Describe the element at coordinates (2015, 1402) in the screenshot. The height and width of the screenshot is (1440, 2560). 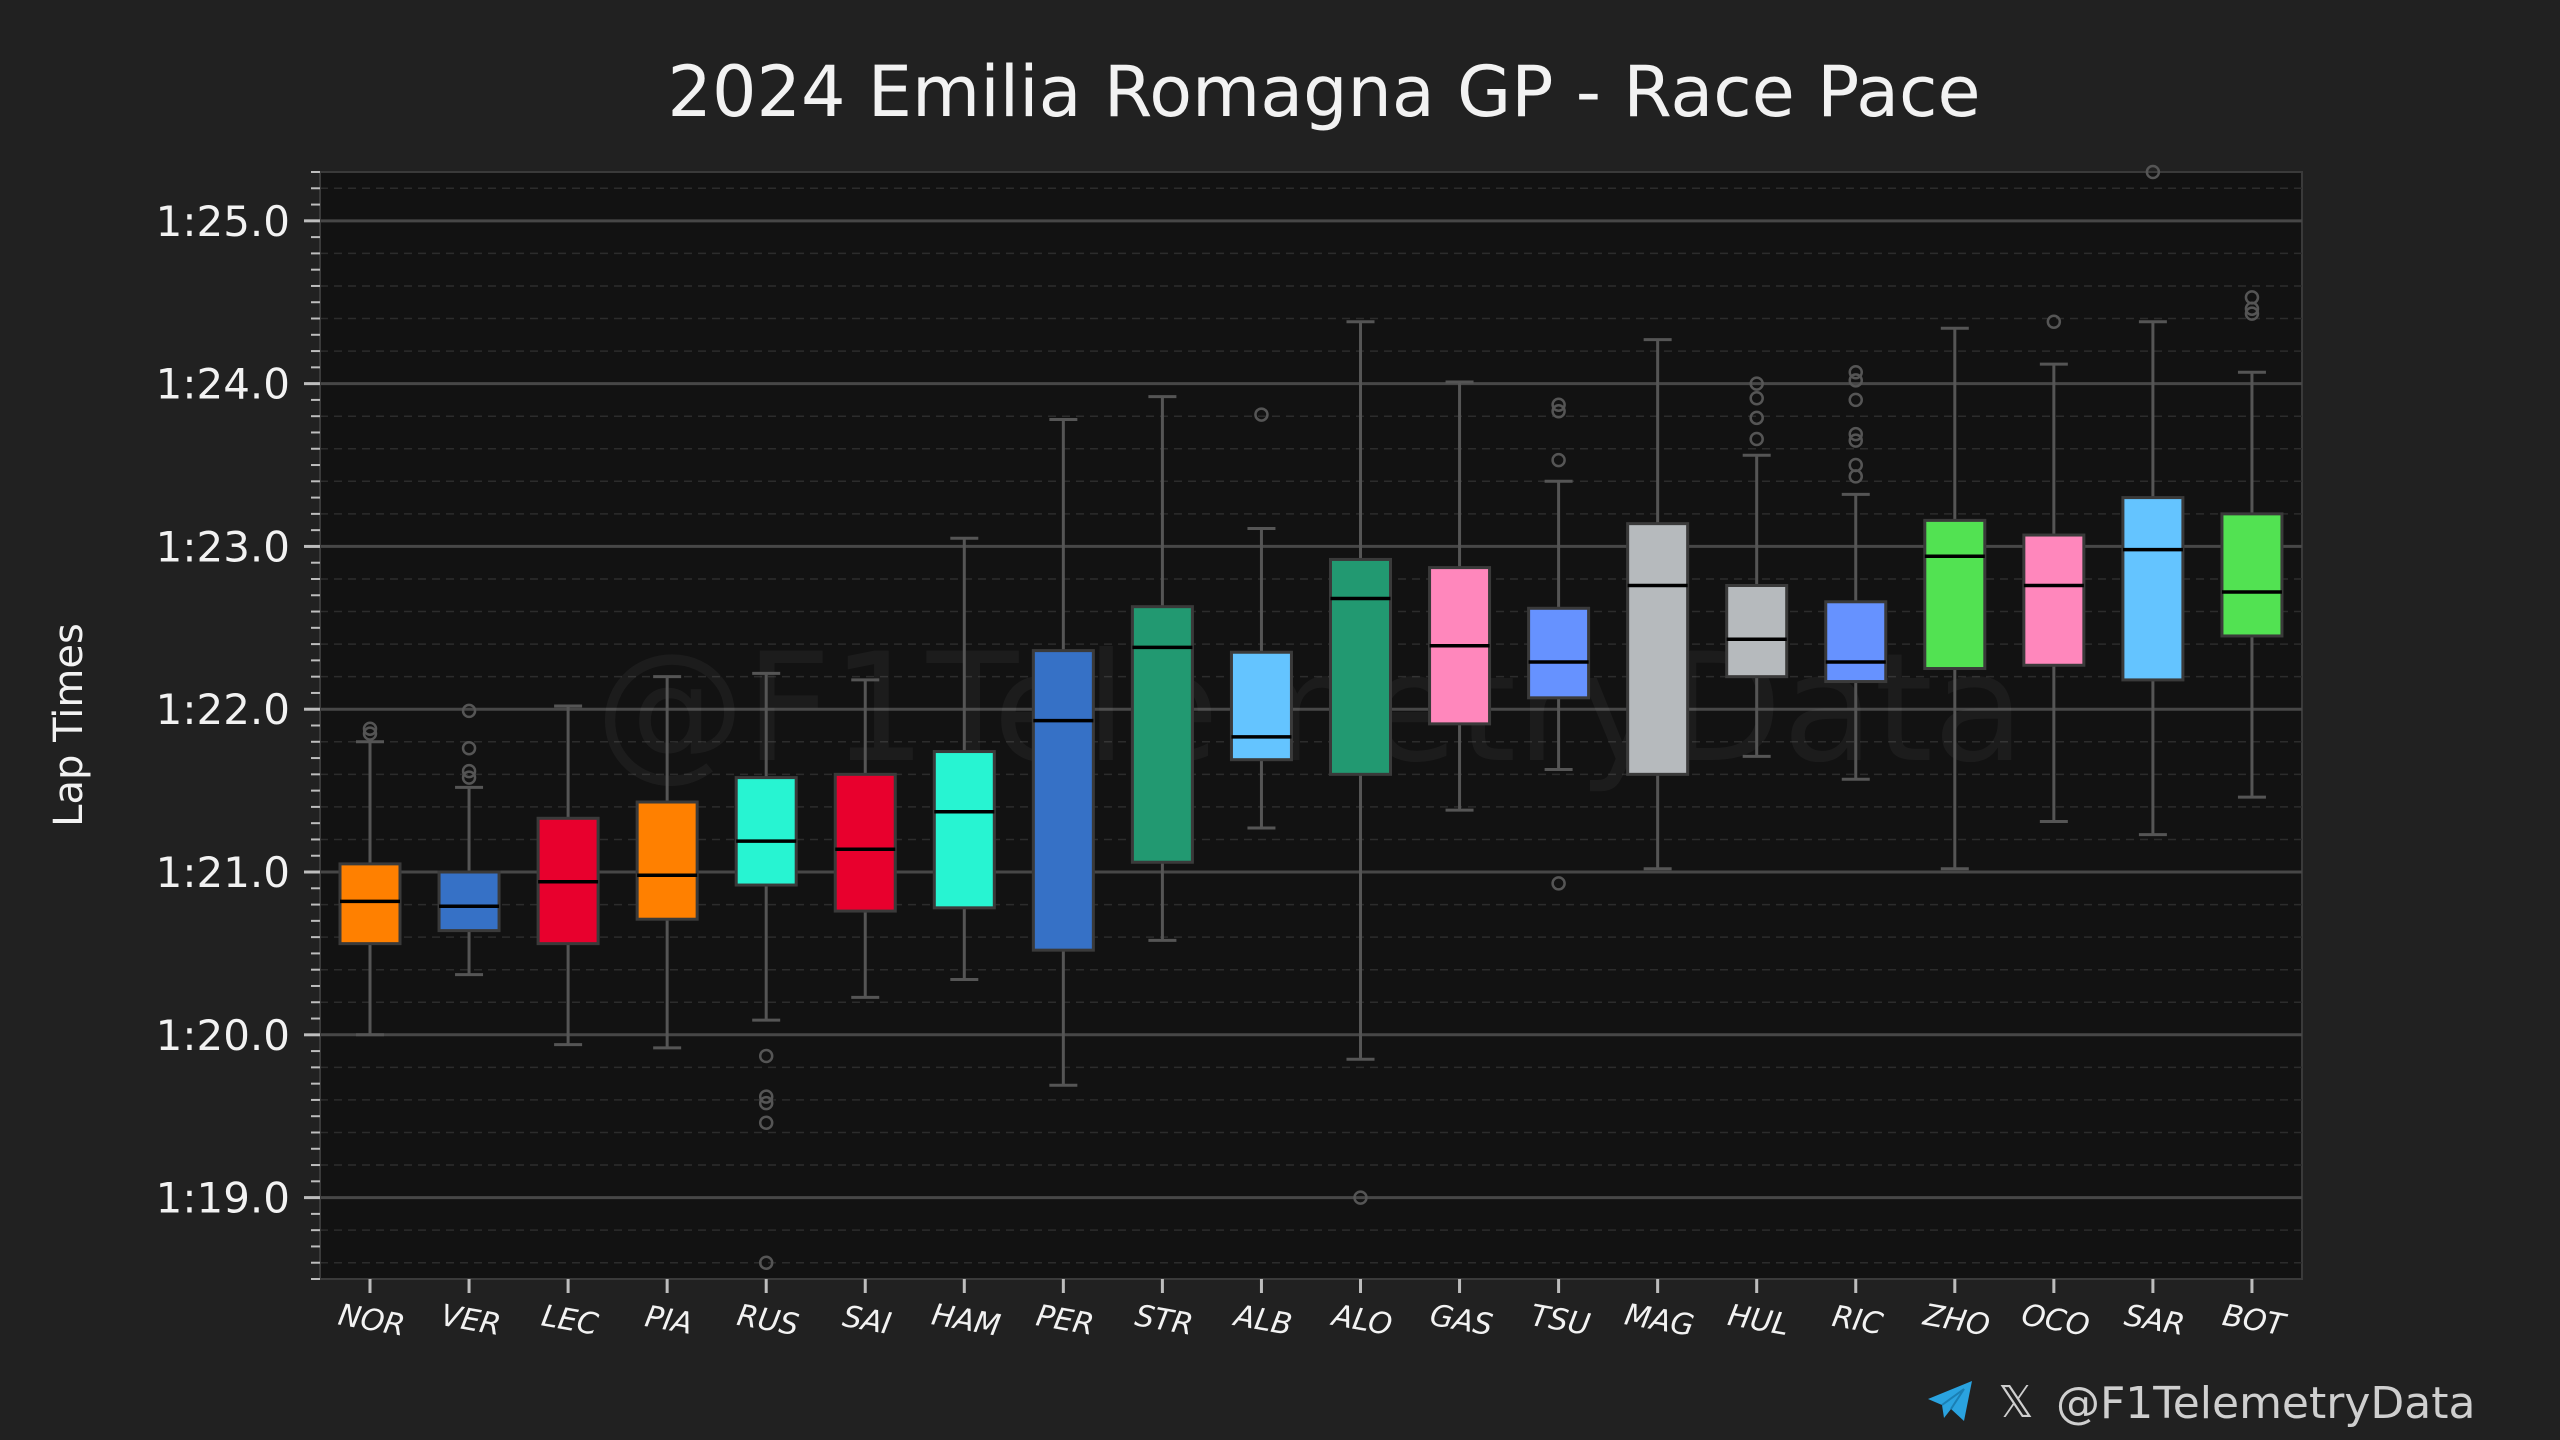
I see `x-logo-icon: 𝕏` at that location.